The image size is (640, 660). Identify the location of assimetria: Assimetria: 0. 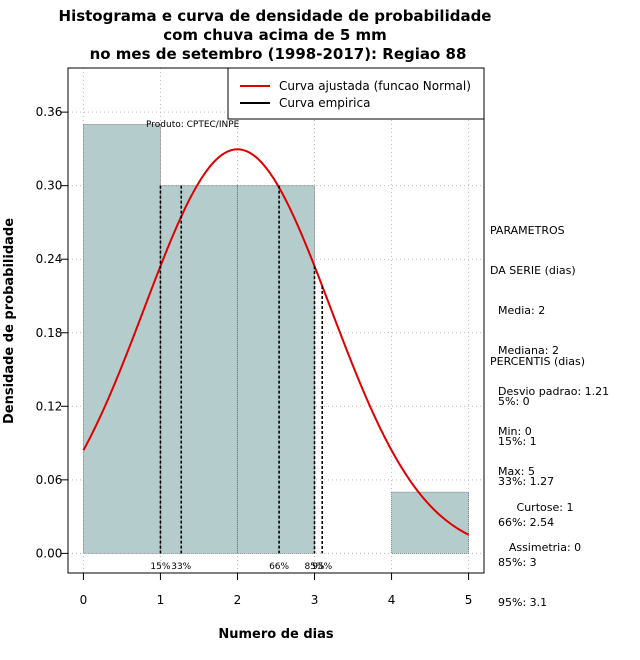
(545, 548).